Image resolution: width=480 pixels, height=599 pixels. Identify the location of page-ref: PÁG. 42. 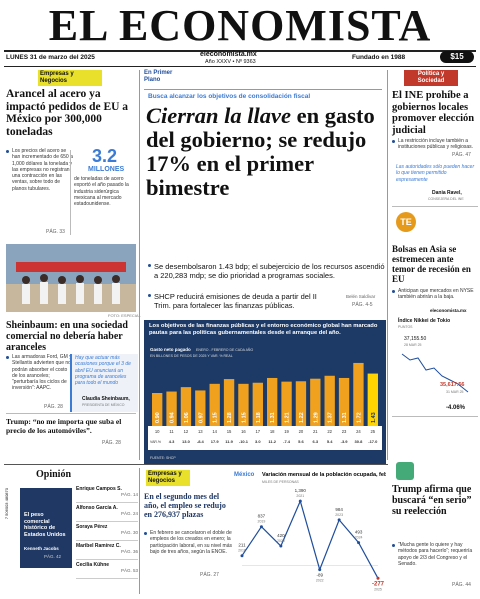
(53, 556).